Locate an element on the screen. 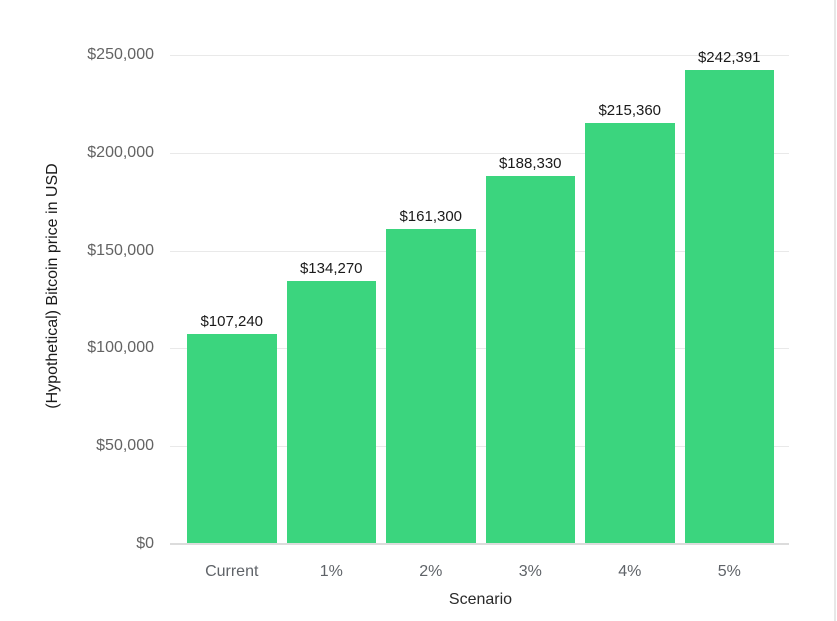 The height and width of the screenshot is (621, 837). bar-band-1-: $134,270 is located at coordinates (331, 299).